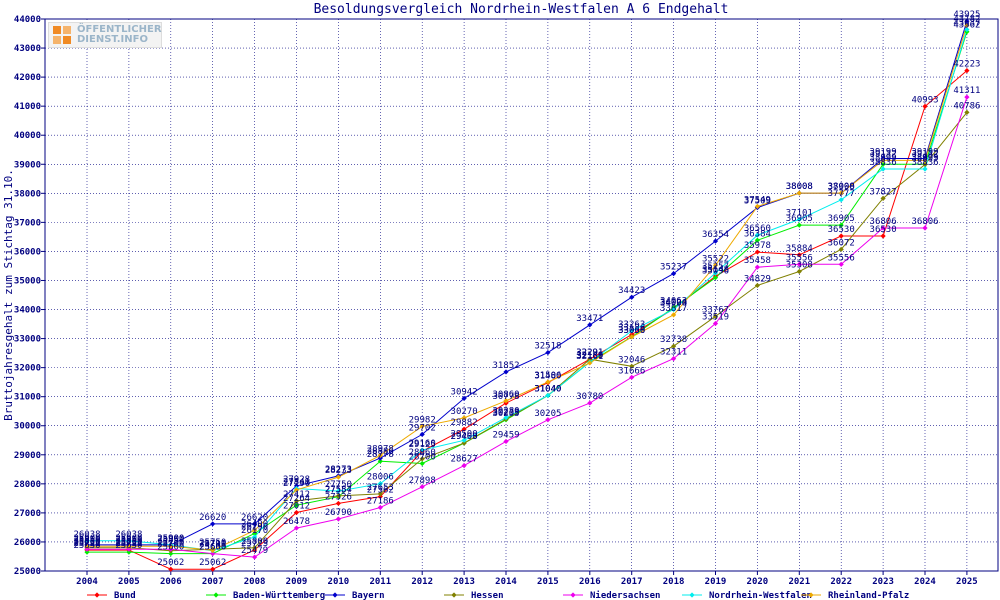 This screenshot has width=1000, height=600. What do you see at coordinates (547, 414) in the screenshot?
I see `data-label: 30205` at bounding box center [547, 414].